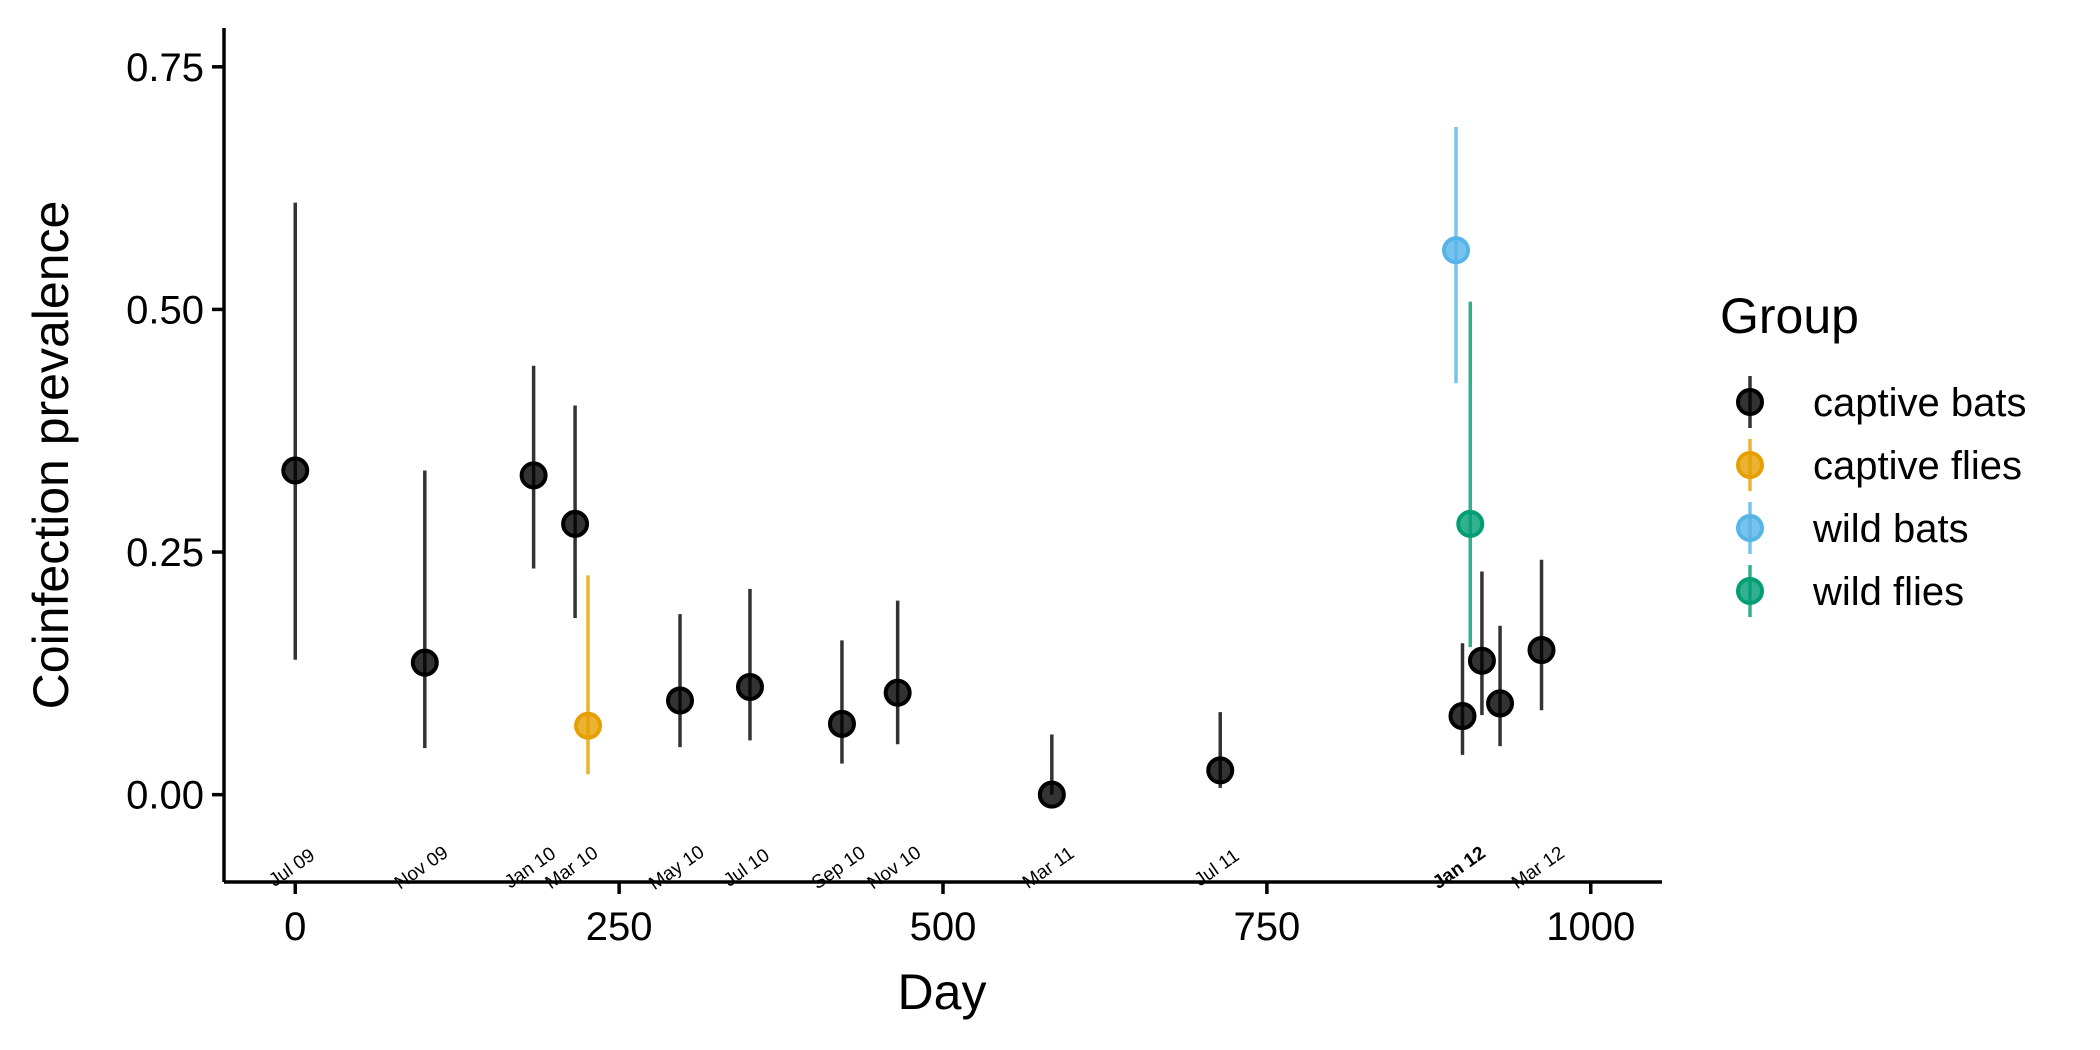  Describe the element at coordinates (1538, 868) in the screenshot. I see `date-label: Mar 12` at that location.